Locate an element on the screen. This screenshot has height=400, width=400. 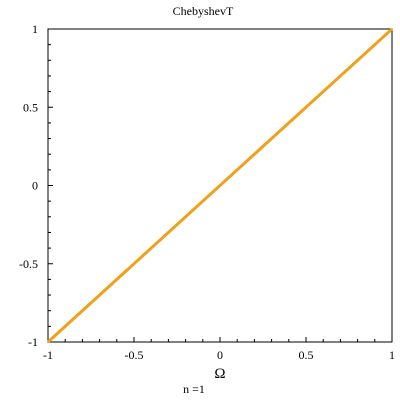
y-tick-label: -0.5 is located at coordinates (28, 264).